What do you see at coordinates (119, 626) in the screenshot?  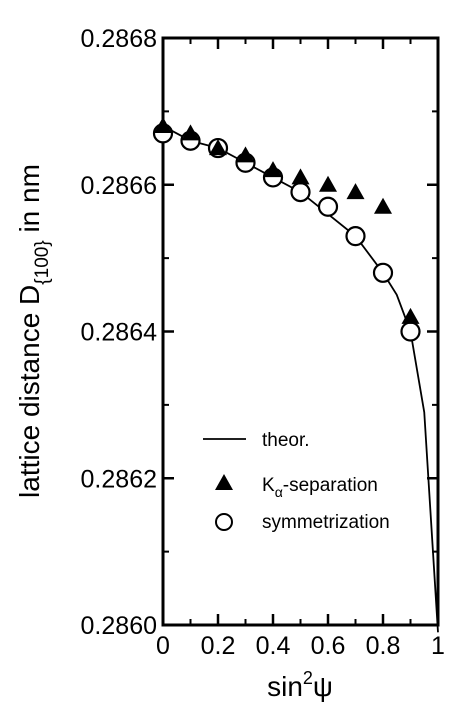 I see `y-tick-label: 0.2860` at bounding box center [119, 626].